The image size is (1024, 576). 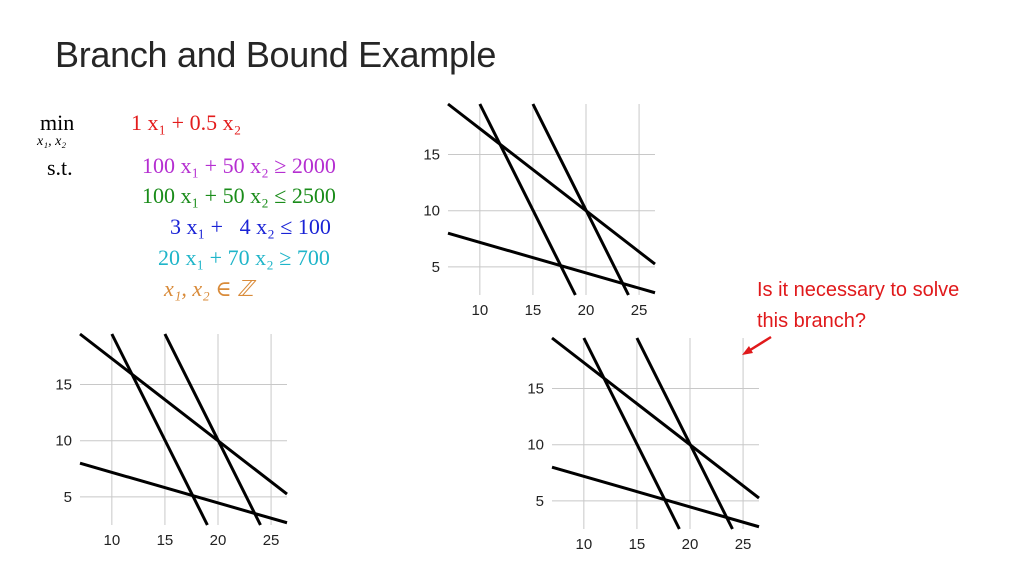 What do you see at coordinates (250, 226) in the screenshot?
I see `constraint-3: 3 x₁ + 4 x₂ ≤ 100` at bounding box center [250, 226].